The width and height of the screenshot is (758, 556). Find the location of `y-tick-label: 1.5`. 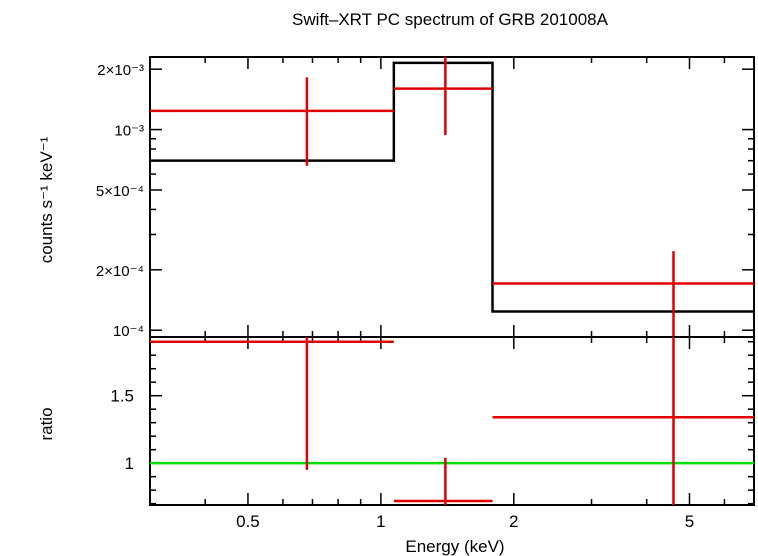

y-tick-label: 1.5 is located at coordinates (122, 396).